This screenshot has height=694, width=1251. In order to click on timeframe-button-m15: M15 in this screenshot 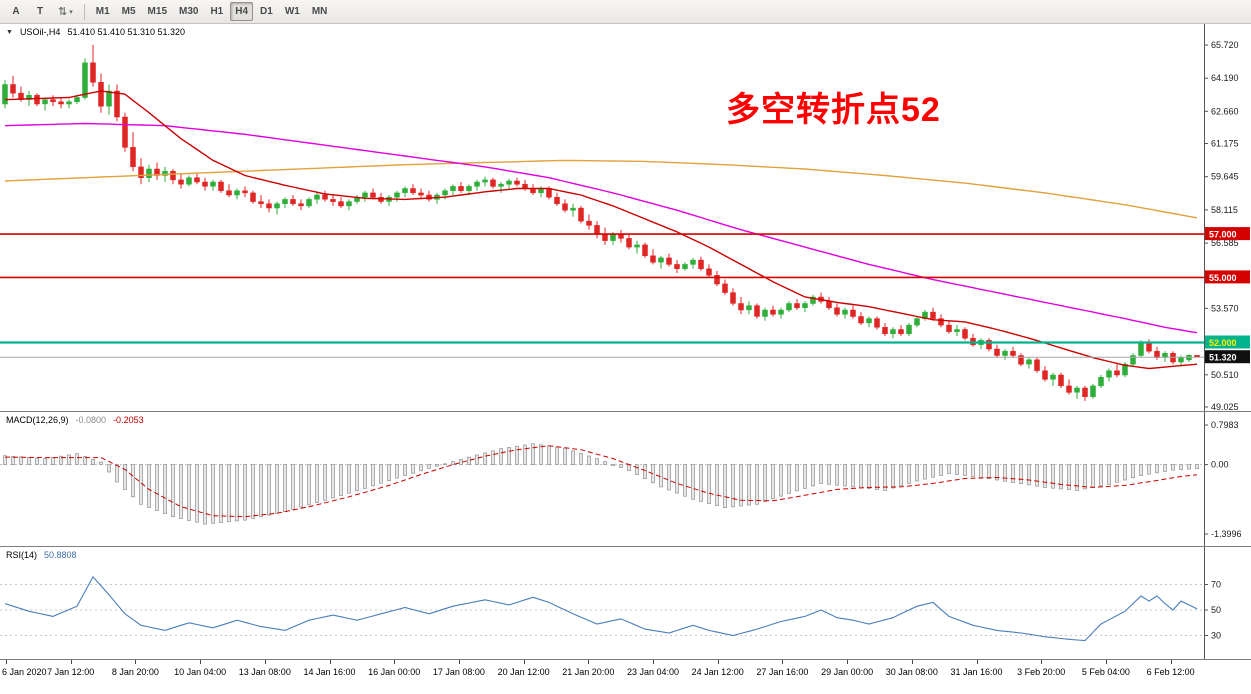, I will do `click(157, 11)`.